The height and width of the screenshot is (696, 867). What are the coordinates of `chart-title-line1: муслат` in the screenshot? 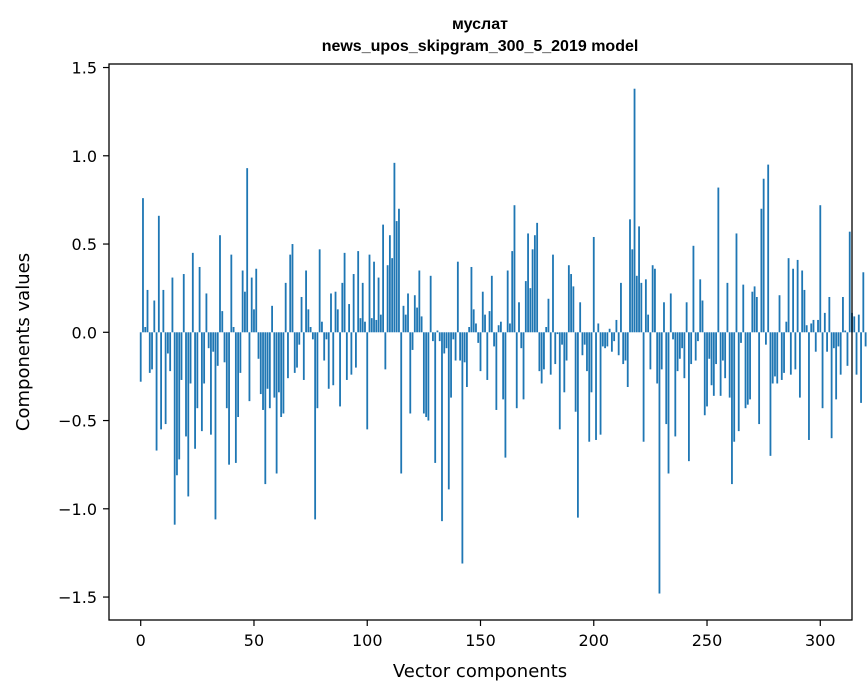 It's located at (480, 24).